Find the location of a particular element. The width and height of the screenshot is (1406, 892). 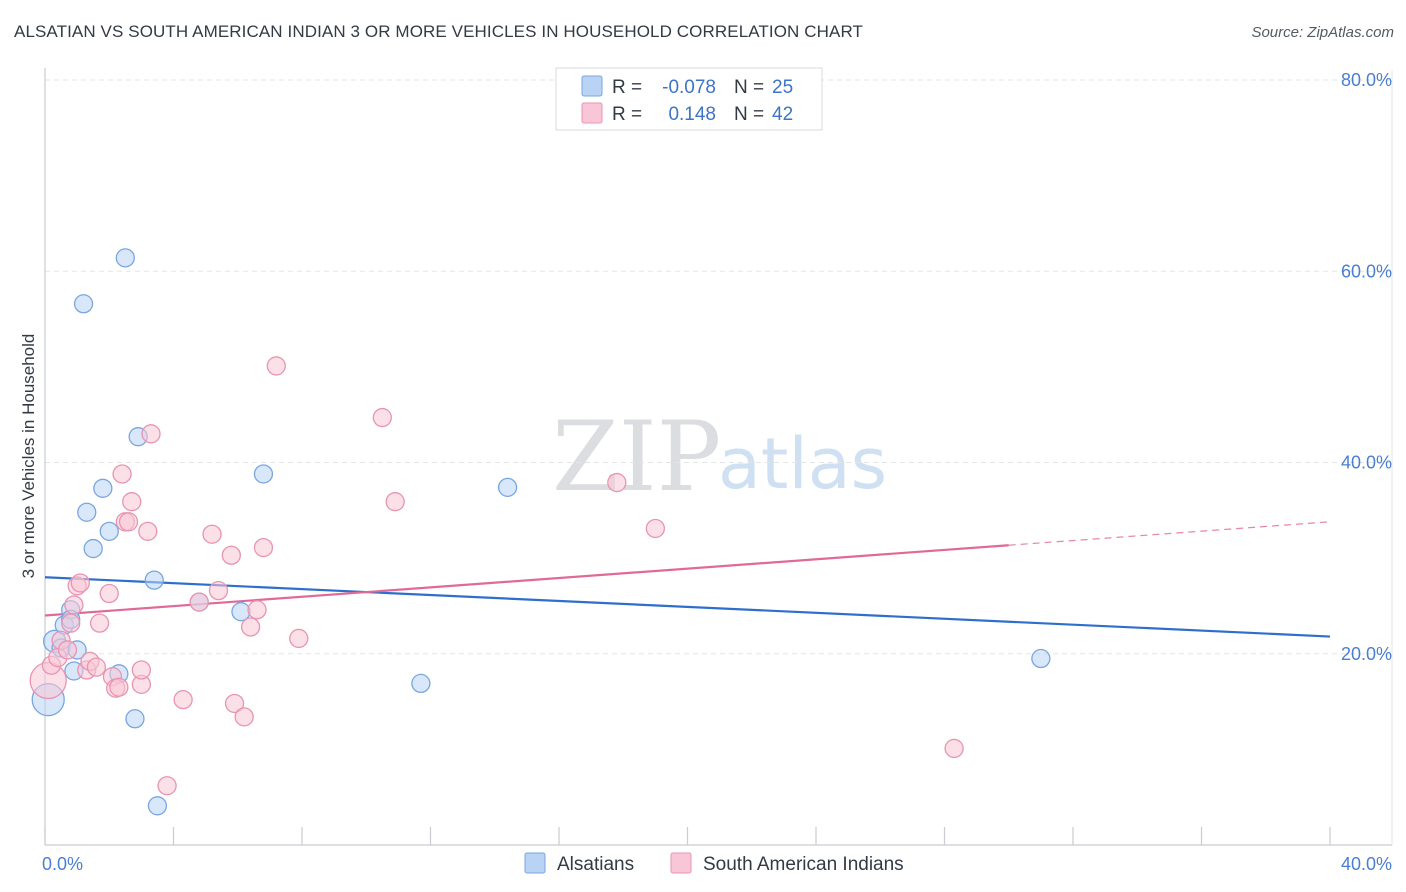

legend-r-value: -0.078 is located at coordinates (689, 87).